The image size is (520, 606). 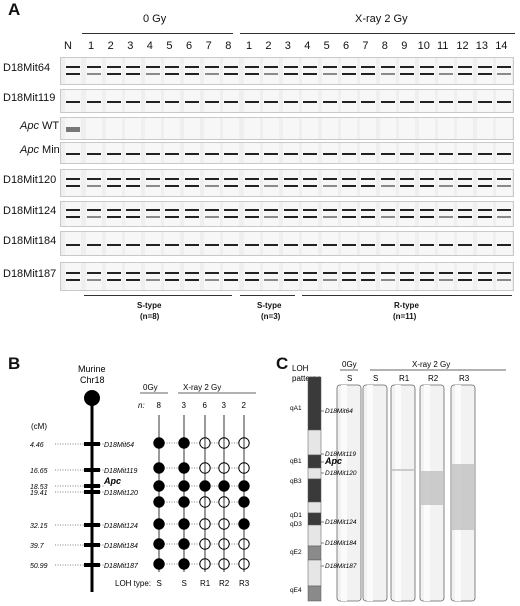 I want to click on marker-label: D18Mit187, so click(x=341, y=566).